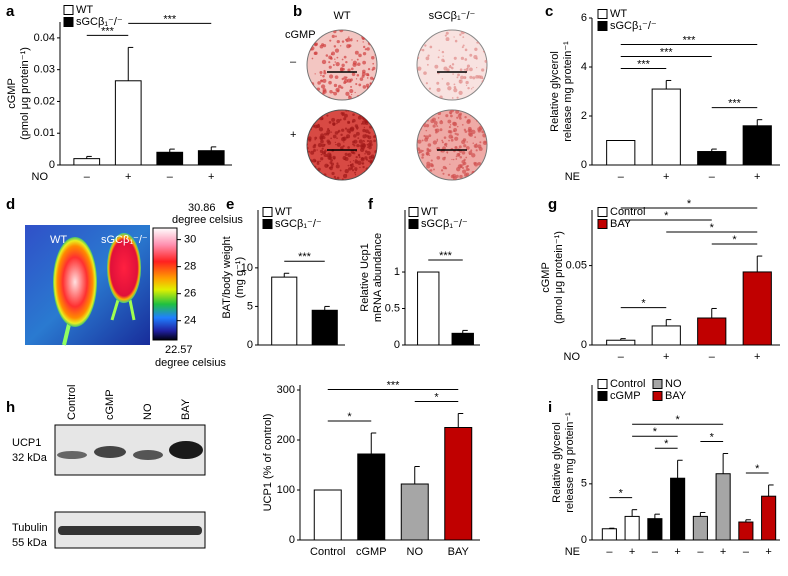 This screenshot has width=788, height=576. What do you see at coordinates (712, 228) in the screenshot?
I see `significance-label: *` at bounding box center [712, 228].